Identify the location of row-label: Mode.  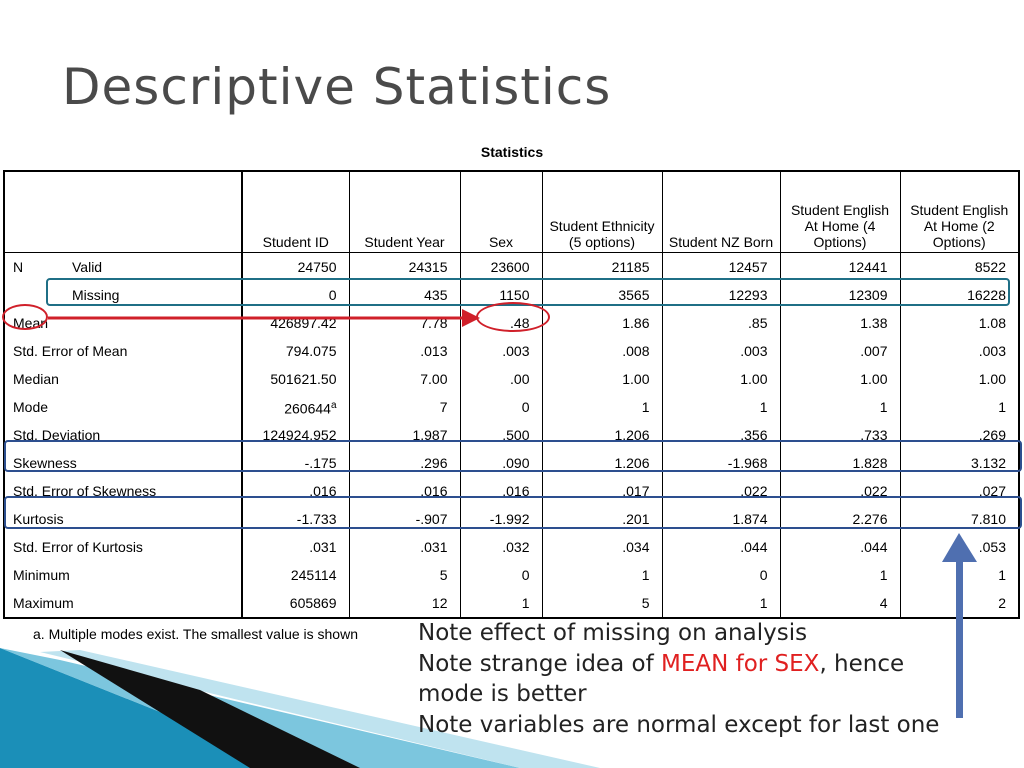
(123, 407).